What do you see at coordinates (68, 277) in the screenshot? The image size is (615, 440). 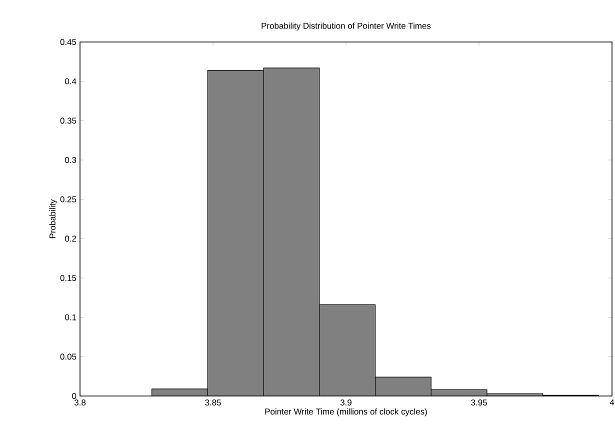 I see `y-tick-label: 0.15` at bounding box center [68, 277].